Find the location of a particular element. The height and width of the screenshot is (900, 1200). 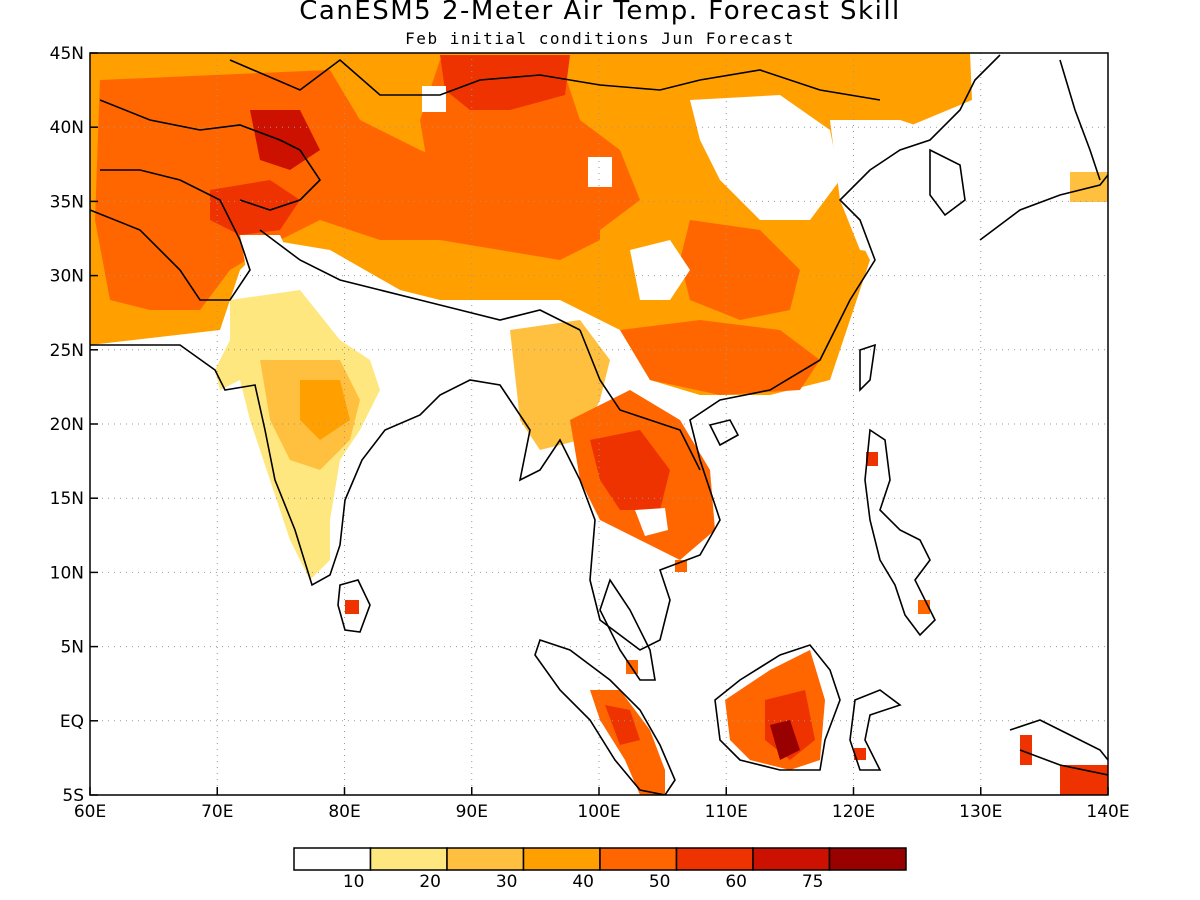

skill-cell-celebes is located at coordinates (860, 754).